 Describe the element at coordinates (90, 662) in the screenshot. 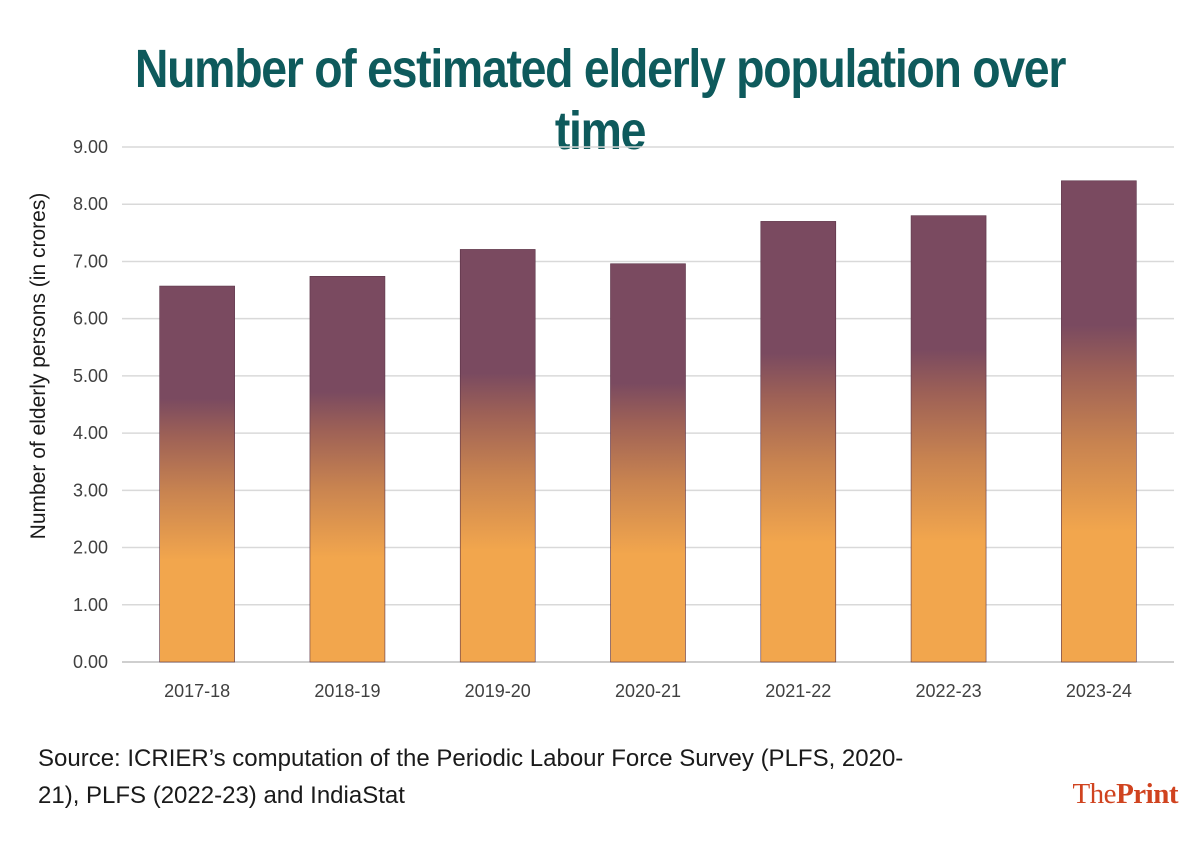

I see `y-tick-label: 0.00` at that location.